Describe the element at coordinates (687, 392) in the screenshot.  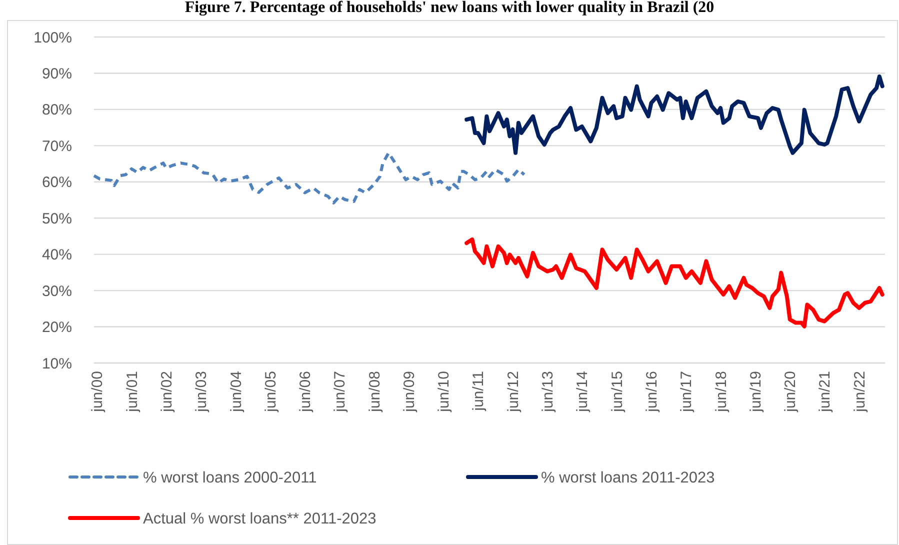
I see `x-tick-label: jun/17` at that location.